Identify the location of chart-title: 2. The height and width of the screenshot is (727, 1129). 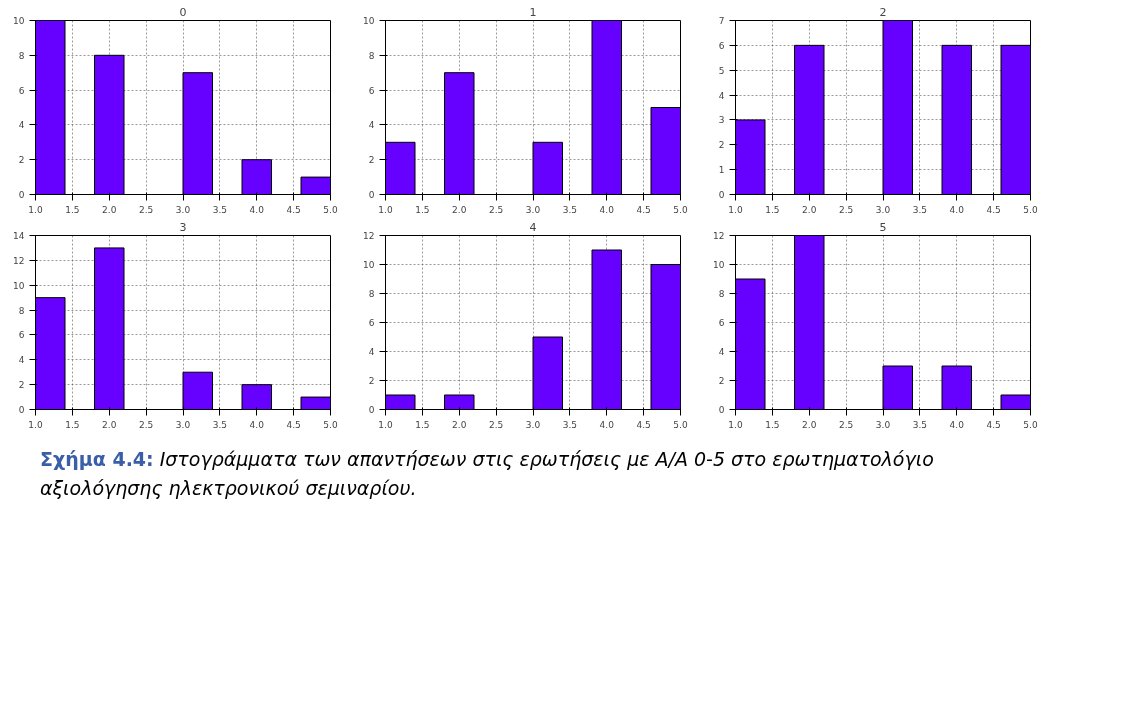
(883, 12).